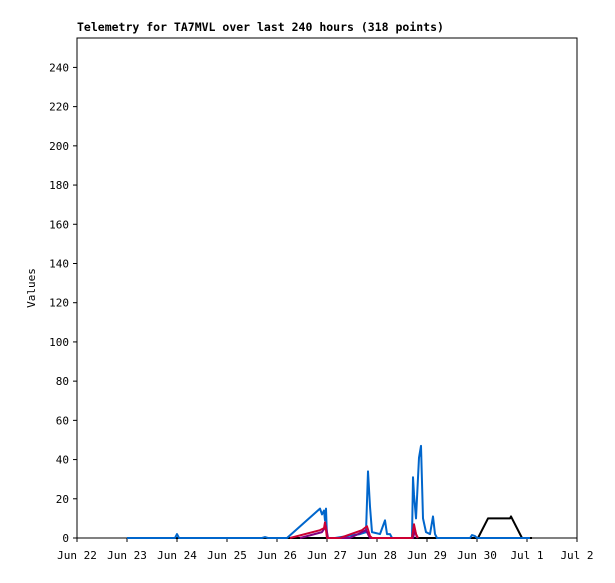 Image resolution: width=615 pixels, height=583 pixels. I want to click on y-tick-label: 160, so click(59, 224).